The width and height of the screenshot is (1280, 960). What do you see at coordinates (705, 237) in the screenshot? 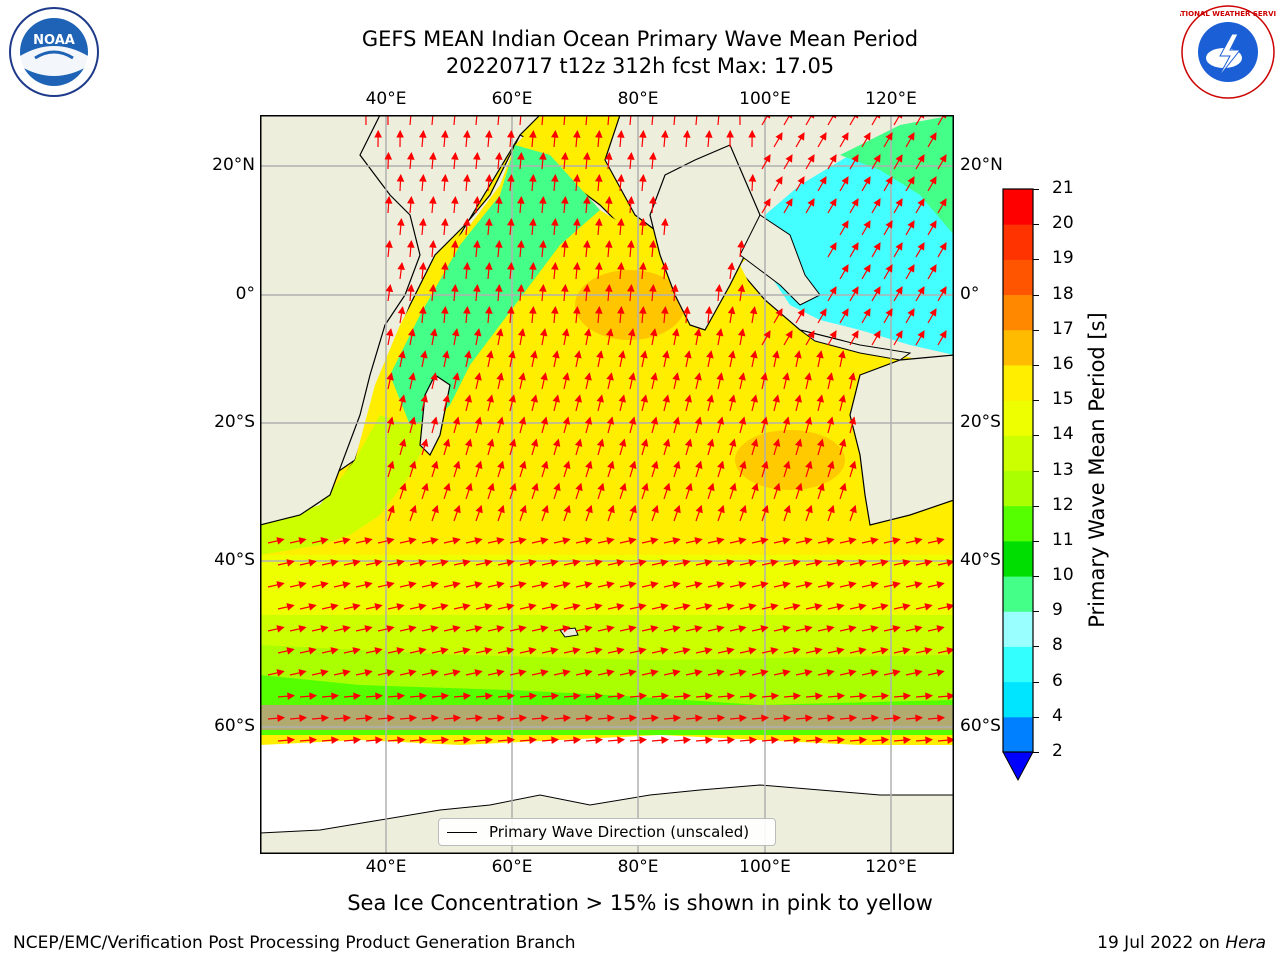
I see `india-land` at bounding box center [705, 237].